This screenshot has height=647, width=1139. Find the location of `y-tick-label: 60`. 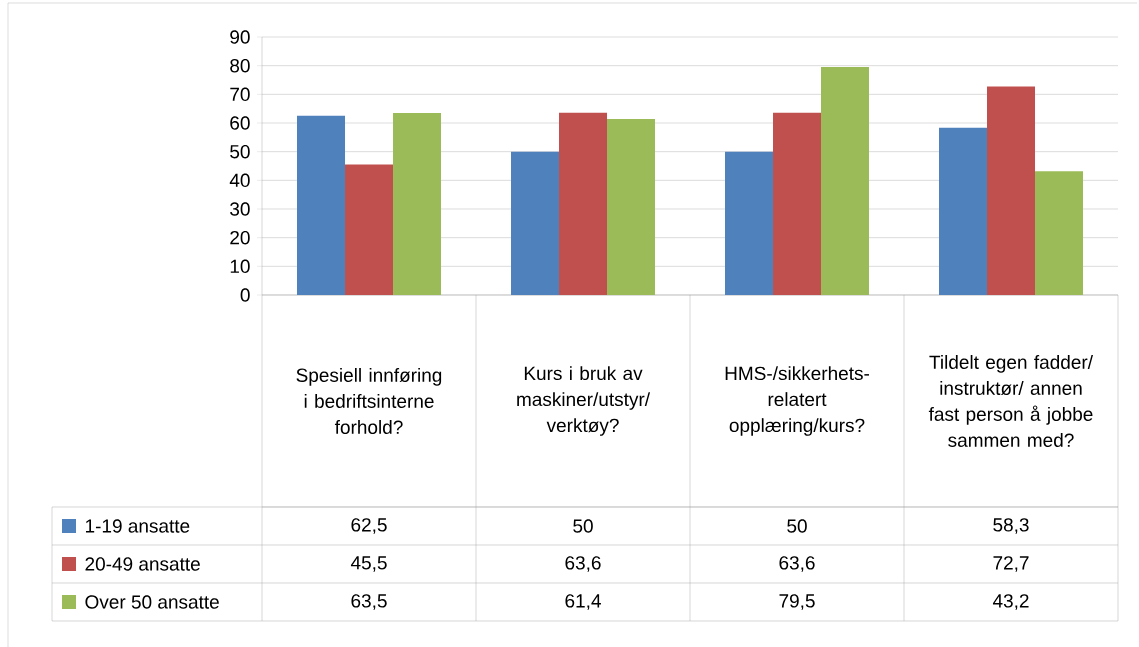

y-tick-label: 60 is located at coordinates (240, 123).